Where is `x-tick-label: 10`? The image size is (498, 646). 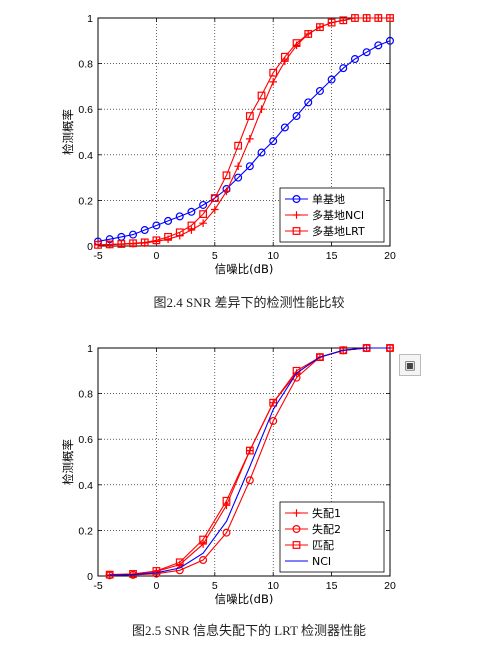 x-tick-label: 10 is located at coordinates (273, 586).